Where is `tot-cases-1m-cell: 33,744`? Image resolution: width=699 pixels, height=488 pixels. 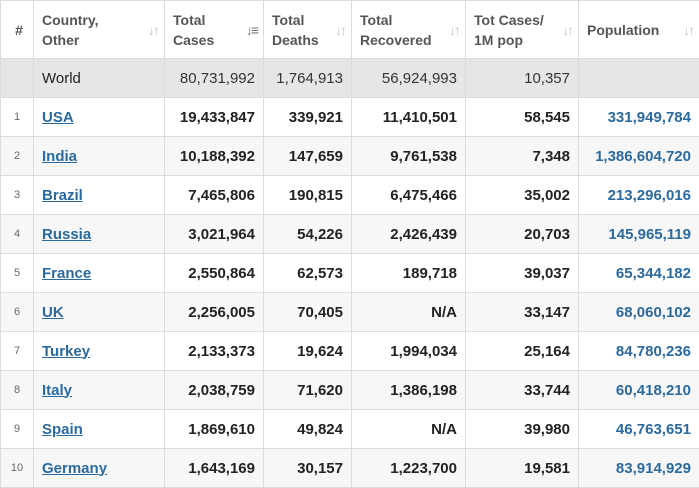
tot-cases-1m-cell: 33,744 is located at coordinates (522, 390).